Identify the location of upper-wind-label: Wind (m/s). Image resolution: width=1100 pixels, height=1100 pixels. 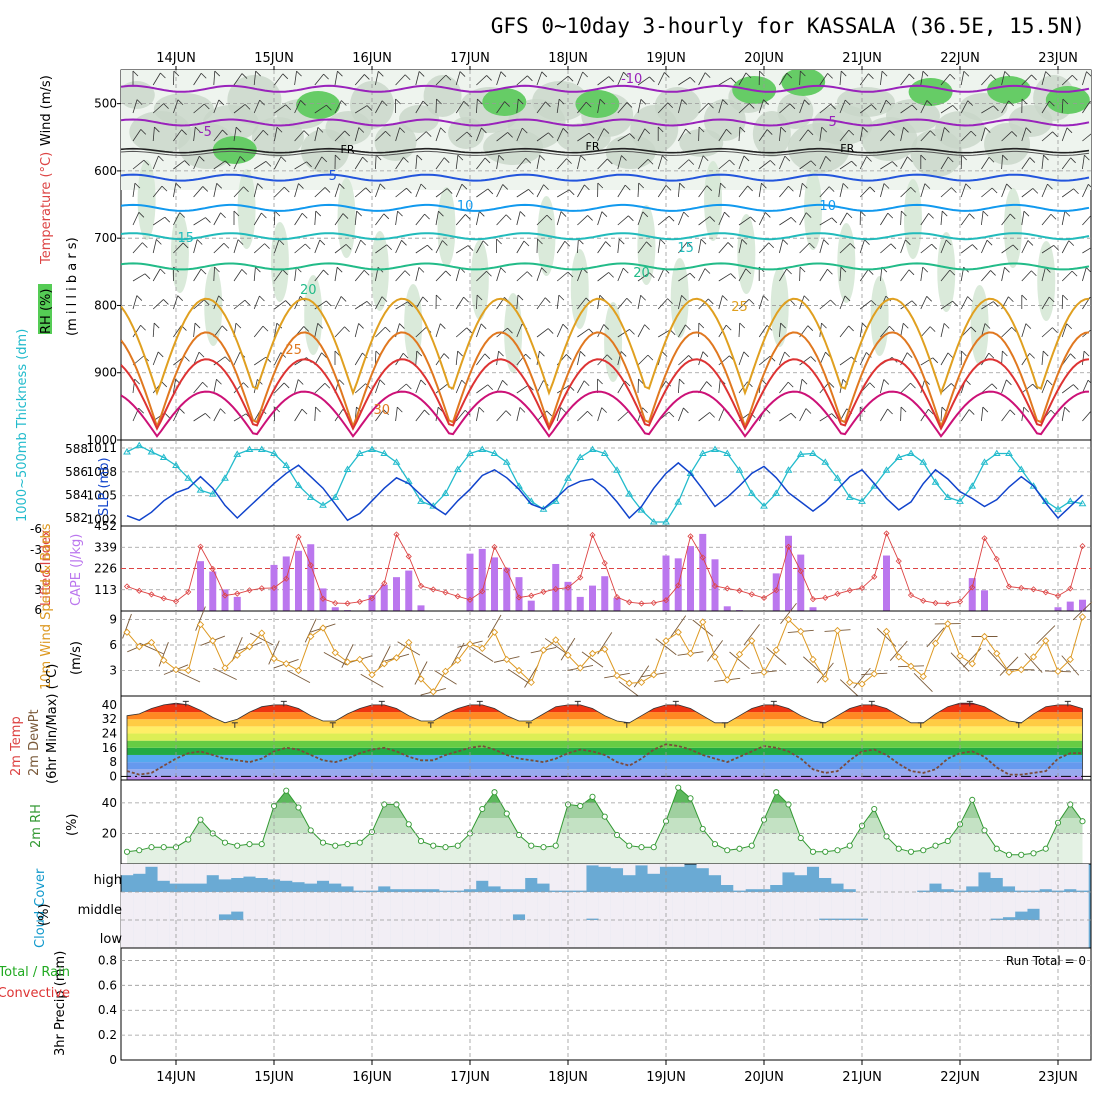
(46, 110).